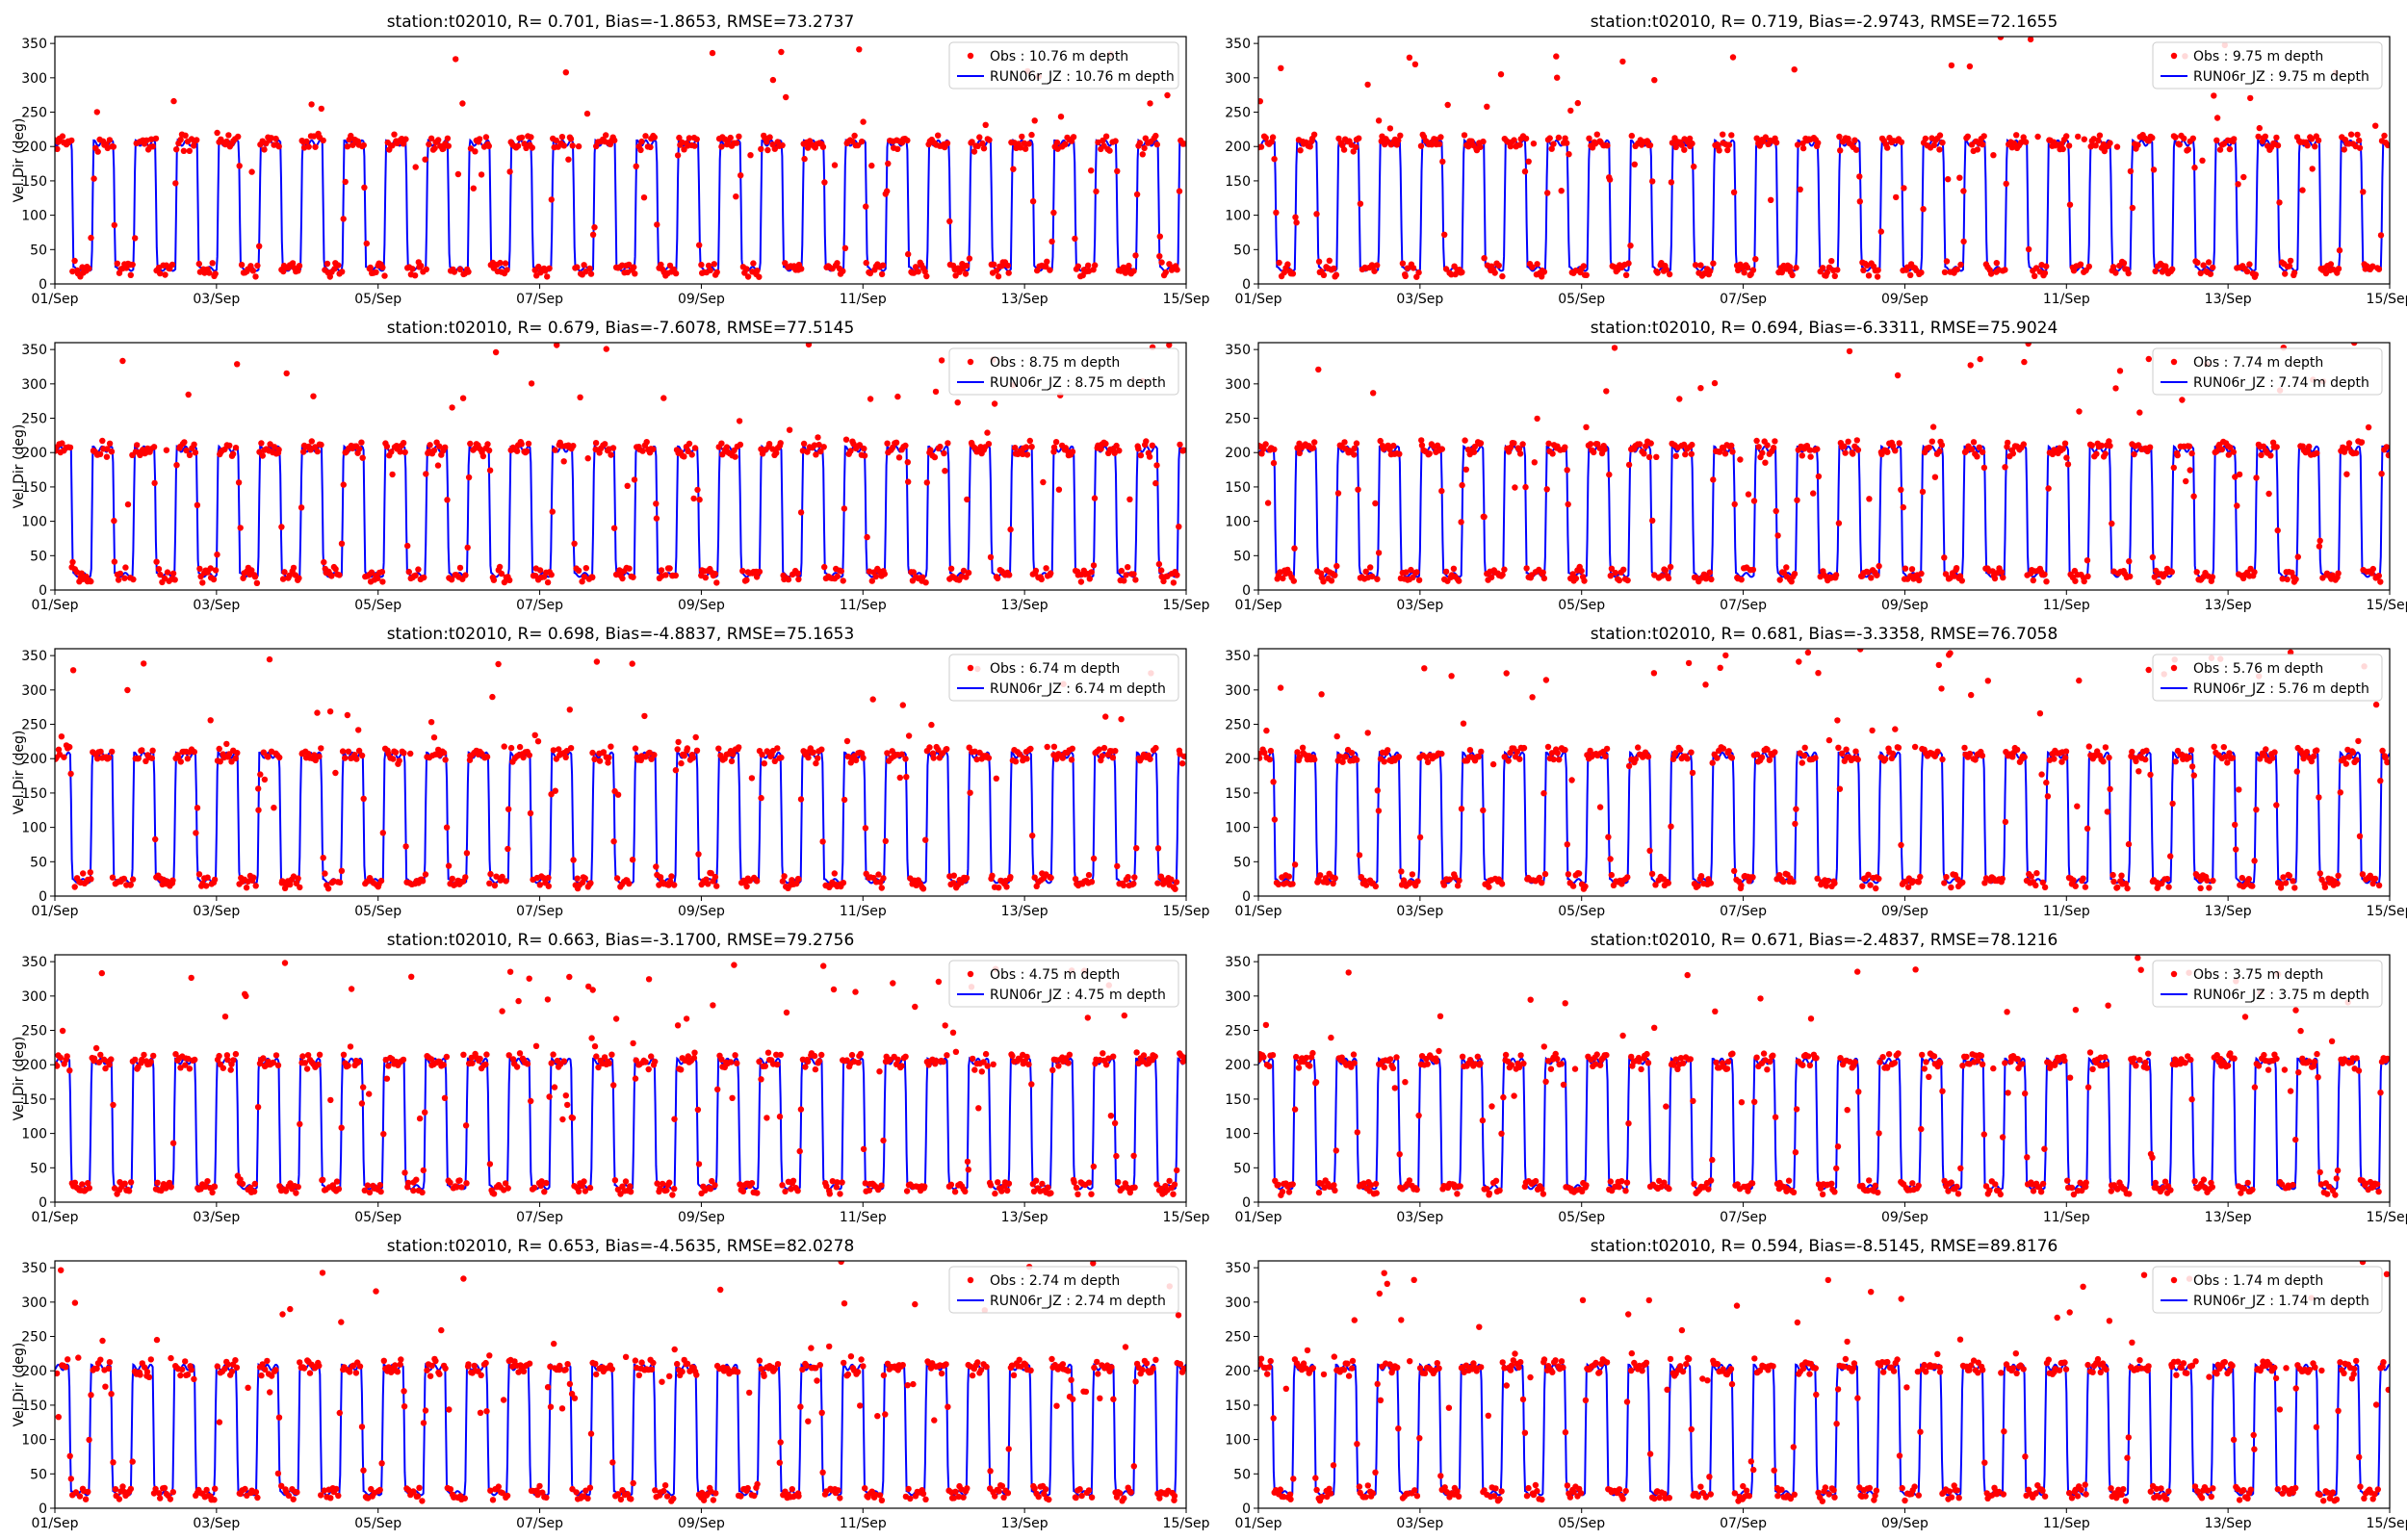  What do you see at coordinates (621, 1078) in the screenshot?
I see `axes-frame` at bounding box center [621, 1078].